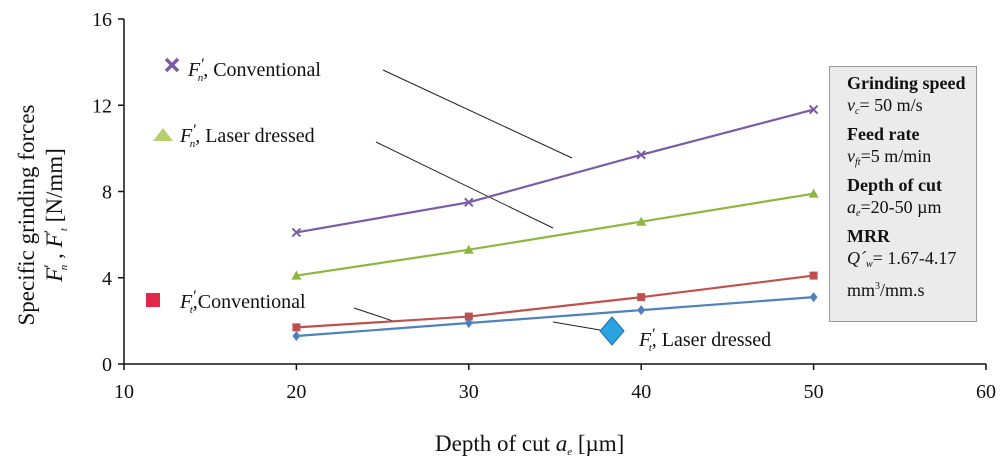  Describe the element at coordinates (894, 208) in the screenshot. I see `info-depth-value: ae=20-50 µm` at that location.